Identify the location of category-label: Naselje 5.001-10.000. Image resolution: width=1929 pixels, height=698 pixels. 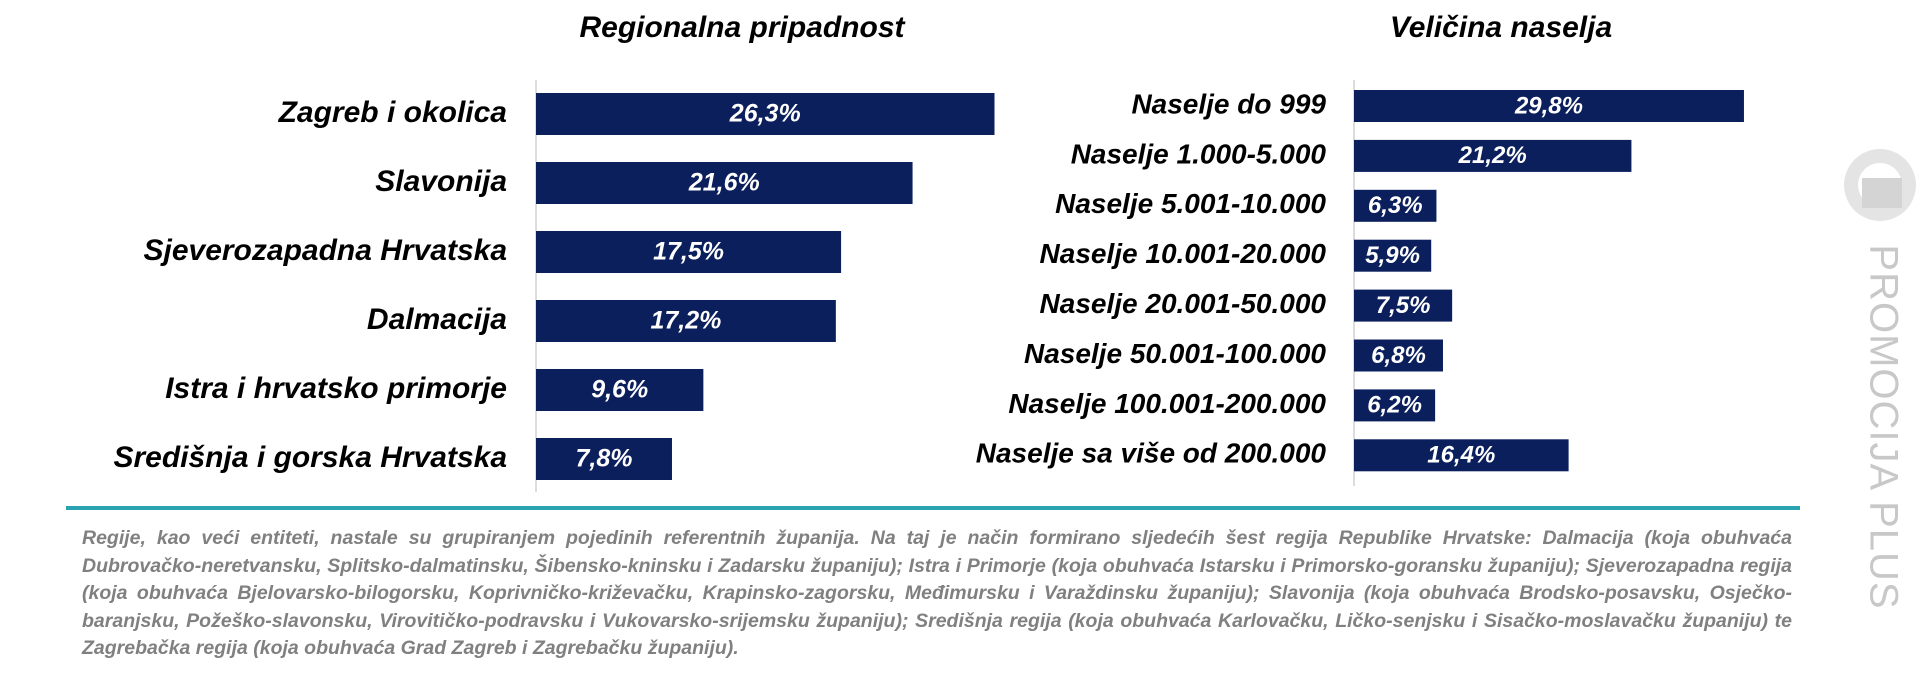
(1190, 203).